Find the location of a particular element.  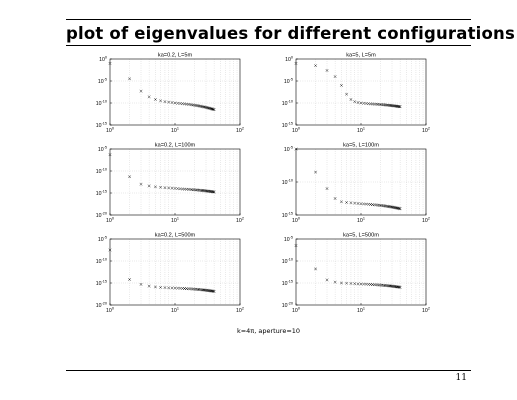

bottom-rule is located at coordinates (268, 370).